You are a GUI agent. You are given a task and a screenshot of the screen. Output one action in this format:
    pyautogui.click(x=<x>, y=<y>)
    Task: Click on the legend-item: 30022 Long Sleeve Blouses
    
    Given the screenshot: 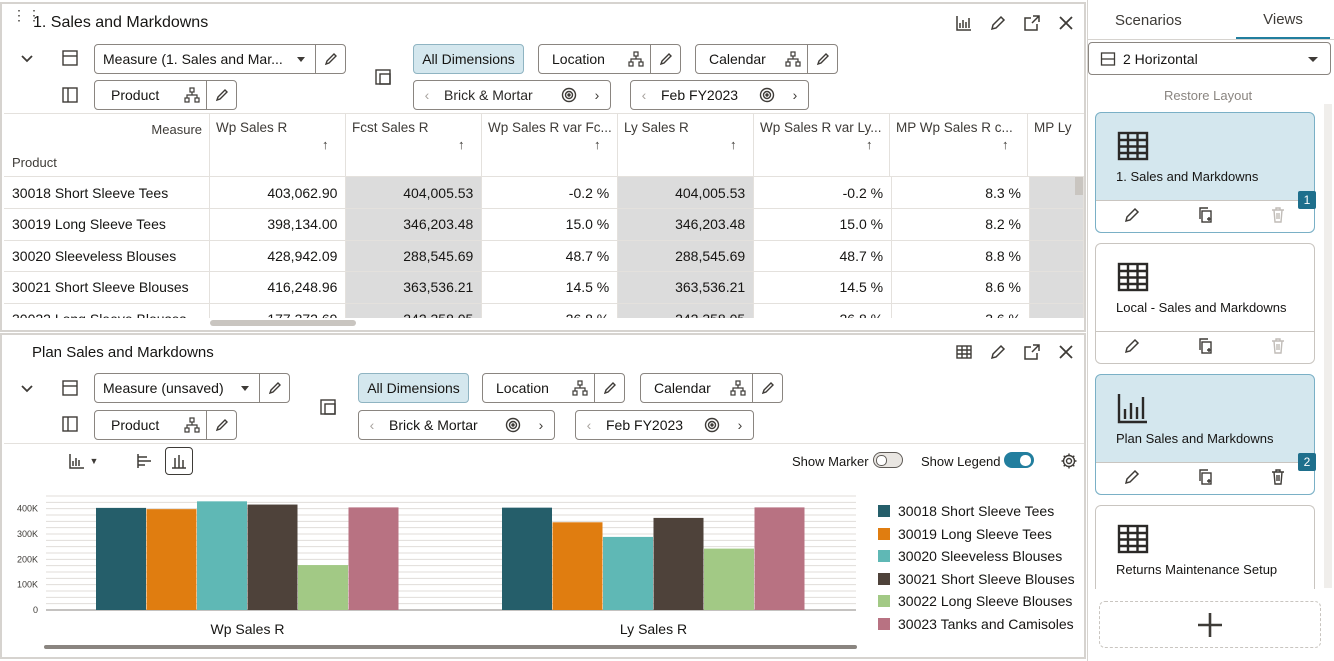 What is the action you would take?
    pyautogui.click(x=975, y=601)
    